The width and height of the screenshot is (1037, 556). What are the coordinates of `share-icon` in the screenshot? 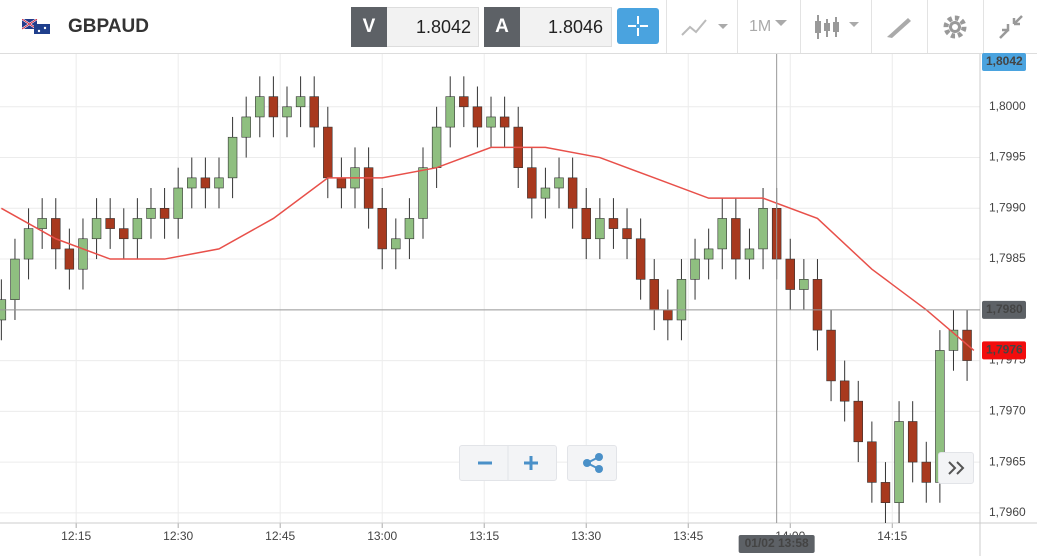 It's located at (593, 463).